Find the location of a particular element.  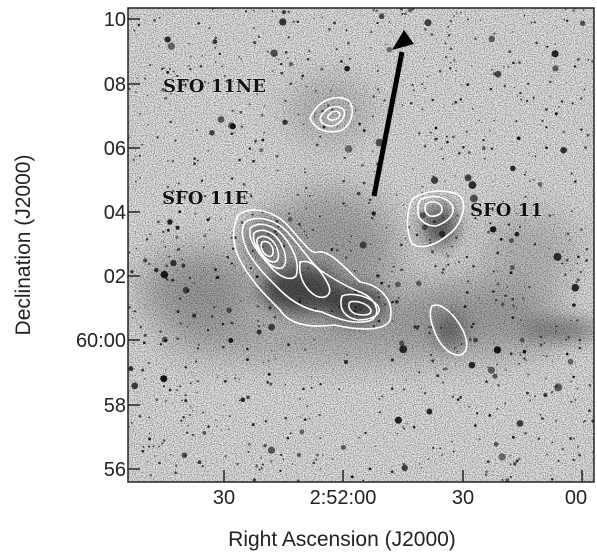

direction-arrow-icon is located at coordinates (388, 124).